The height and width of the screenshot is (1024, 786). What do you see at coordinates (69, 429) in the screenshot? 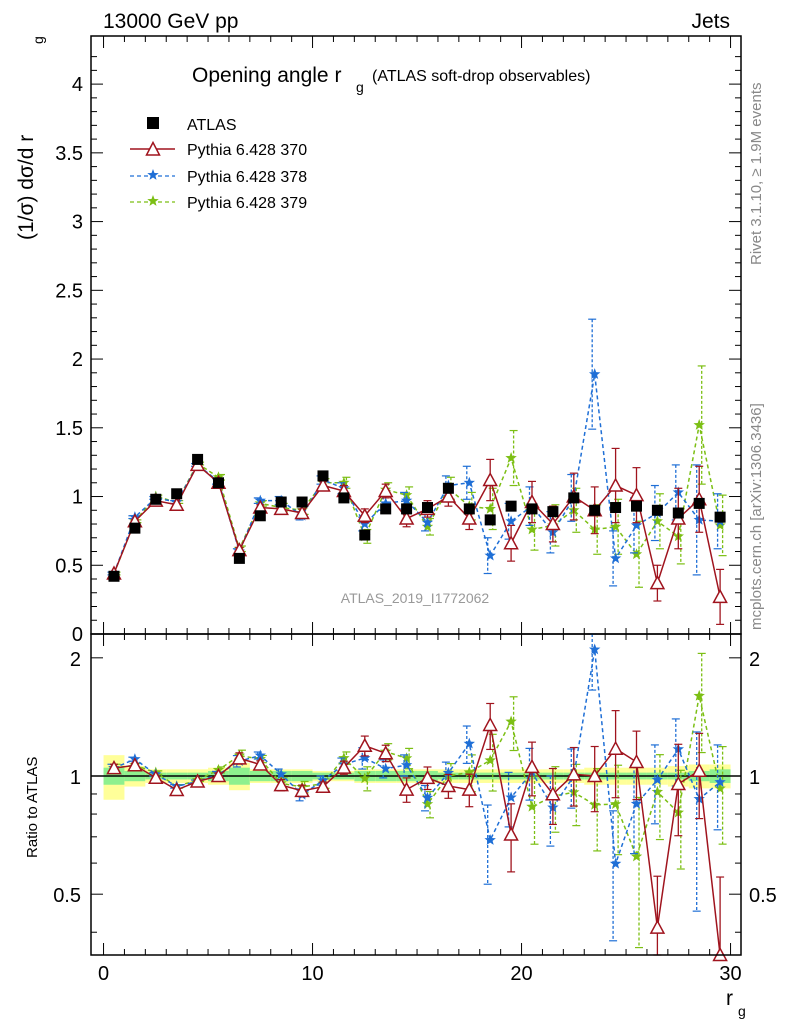
I see `y-tick-label: 1.5` at bounding box center [69, 429].